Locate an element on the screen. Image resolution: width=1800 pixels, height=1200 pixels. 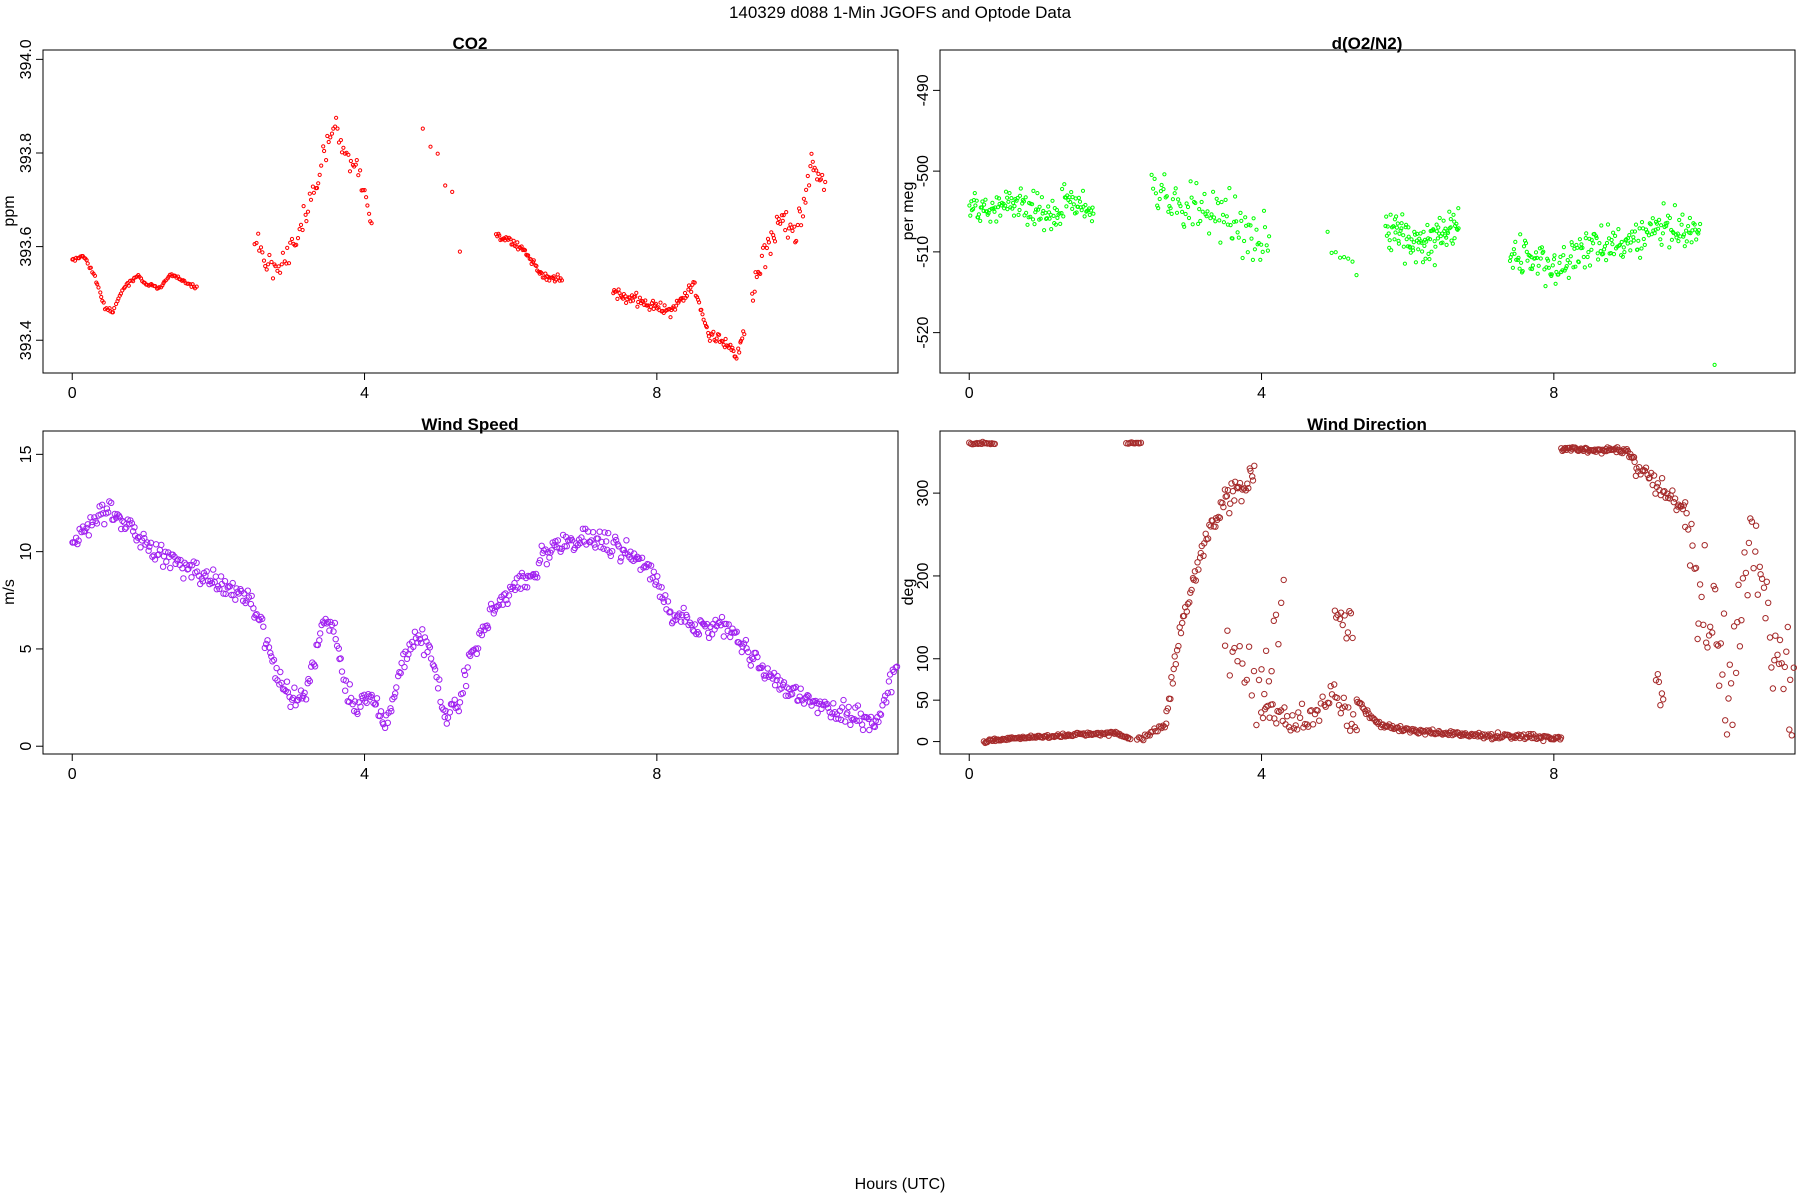
wspd-x-tick-label: 4 is located at coordinates (364, 774).